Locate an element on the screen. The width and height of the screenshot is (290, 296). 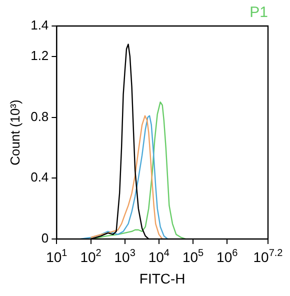
y-tick-label: 0.8 is located at coordinates (39, 116).